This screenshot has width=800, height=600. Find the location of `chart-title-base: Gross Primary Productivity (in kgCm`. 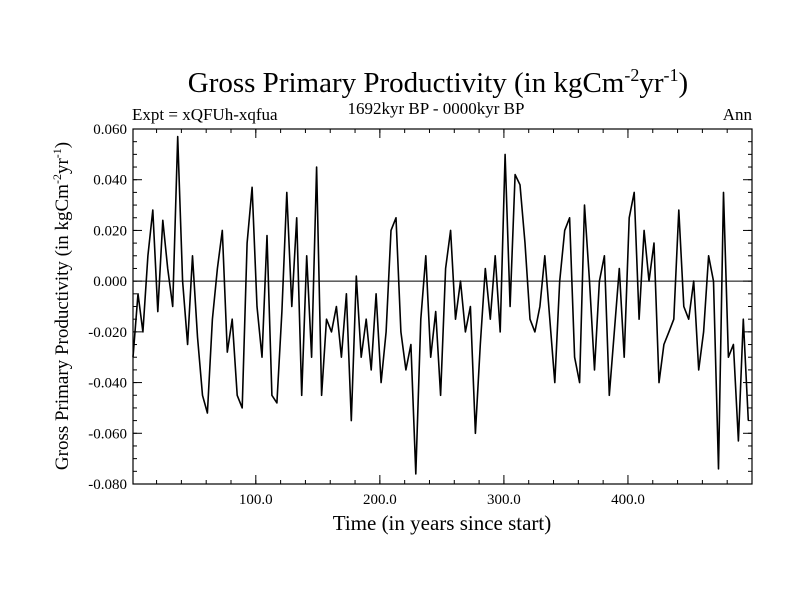

chart-title-base: Gross Primary Productivity (in kgCm is located at coordinates (406, 83).